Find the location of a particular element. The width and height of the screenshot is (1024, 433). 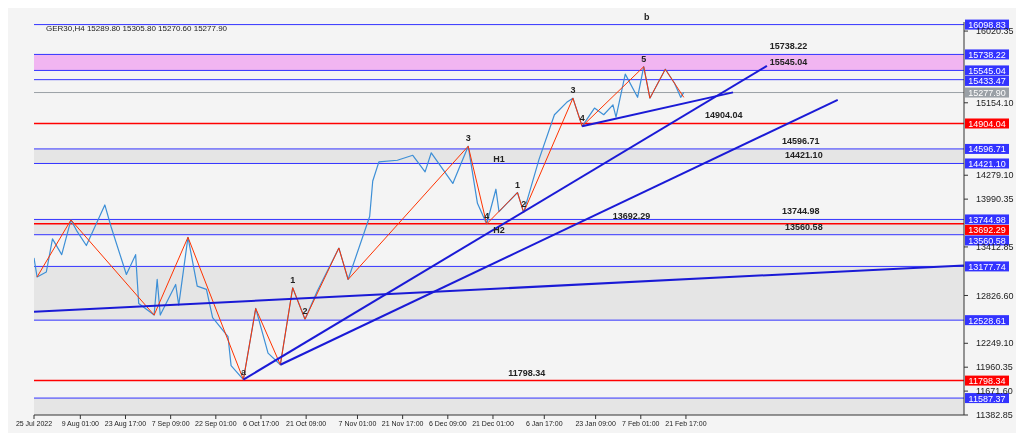

annotation: 13744.98 is located at coordinates (801, 211).